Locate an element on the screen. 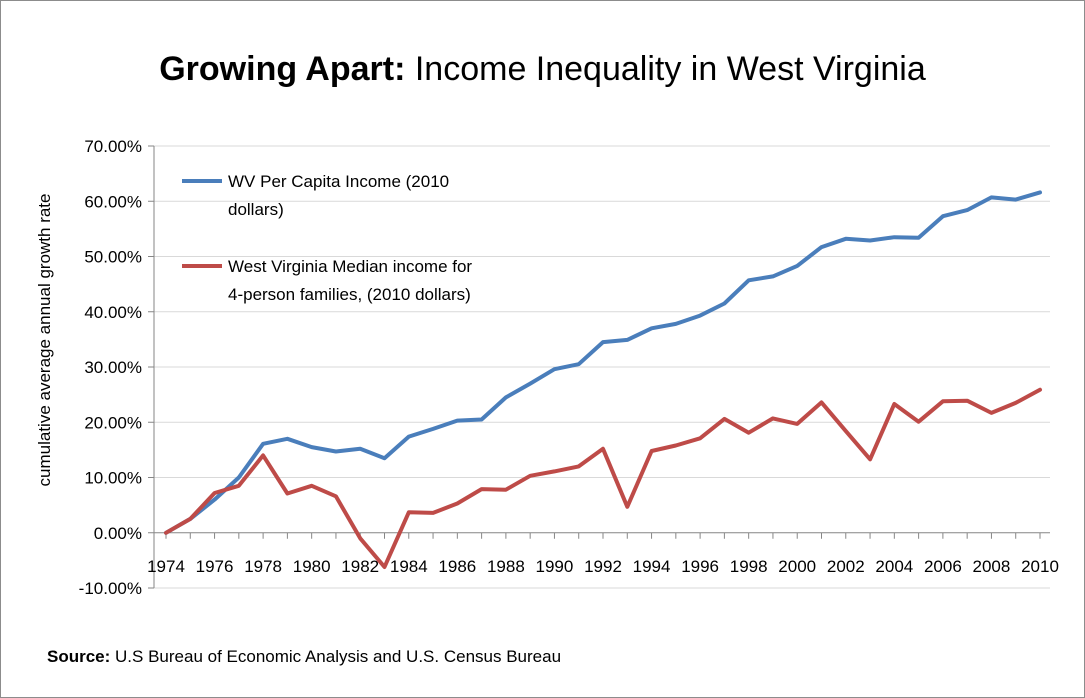 This screenshot has width=1085, height=698. x-tick-label: 2010 is located at coordinates (1040, 566).